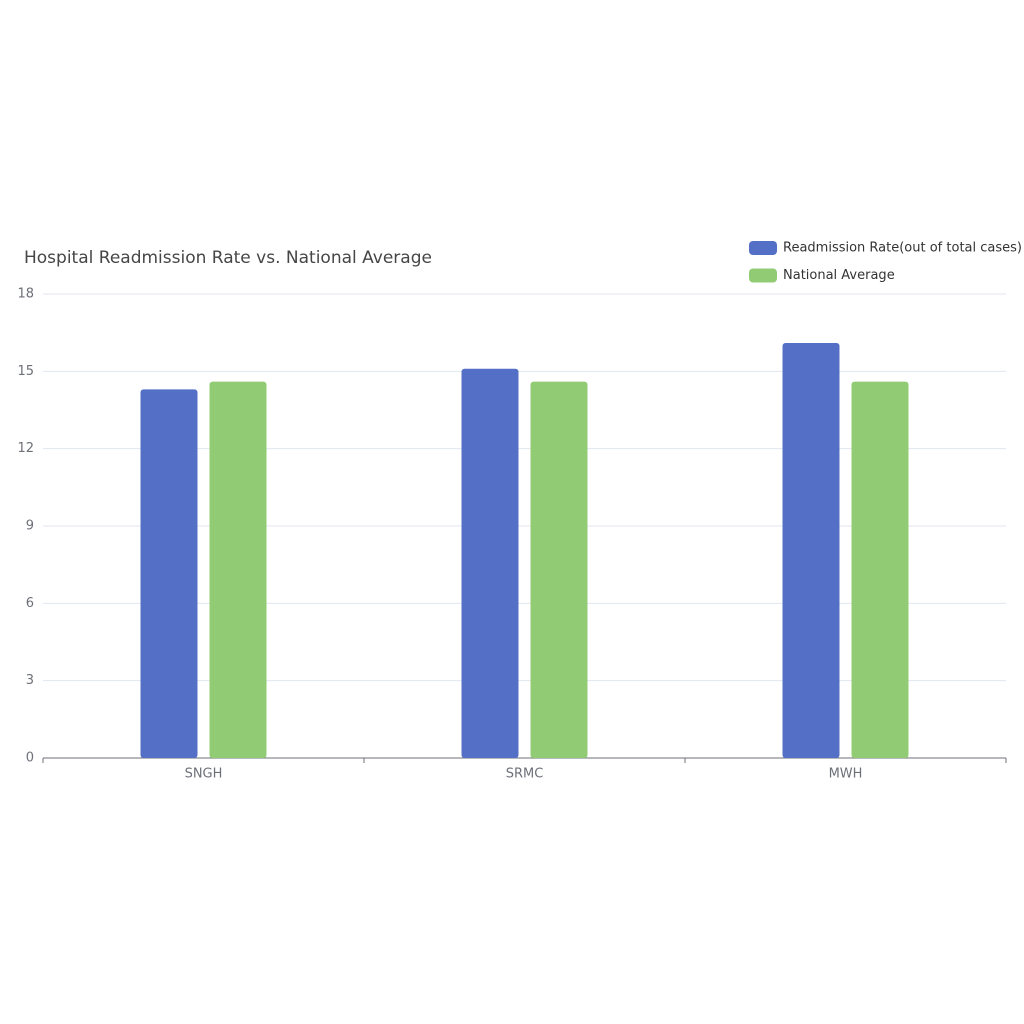 The width and height of the screenshot is (1024, 1024). Describe the element at coordinates (204, 774) in the screenshot. I see `x-tick-label: SNGH` at that location.